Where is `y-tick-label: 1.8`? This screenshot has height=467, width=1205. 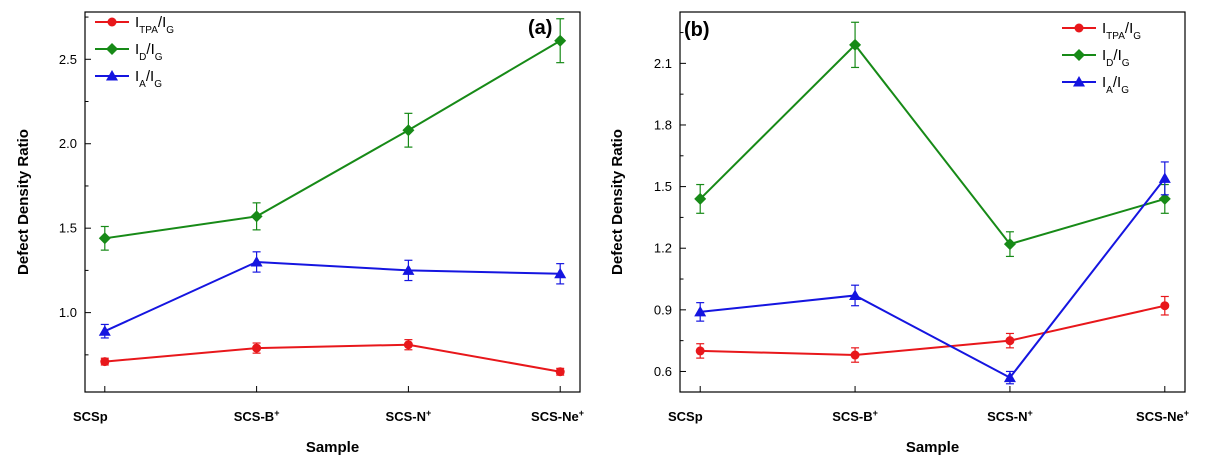 y-tick-label: 1.8 is located at coordinates (663, 124).